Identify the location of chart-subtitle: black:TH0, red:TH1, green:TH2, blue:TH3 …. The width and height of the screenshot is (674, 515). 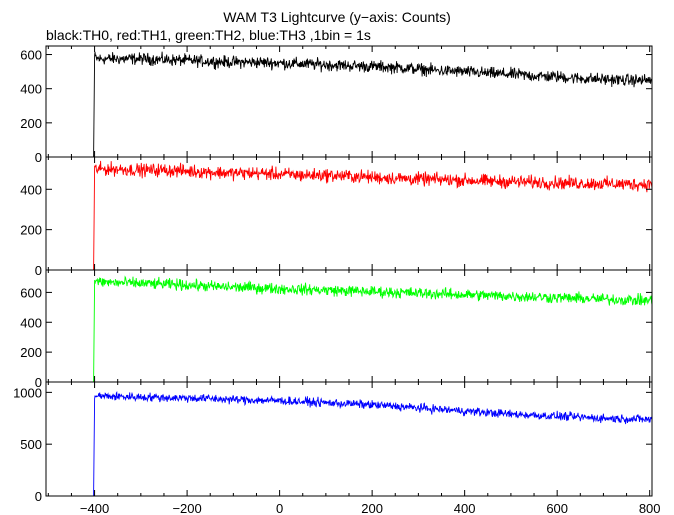
(208, 35).